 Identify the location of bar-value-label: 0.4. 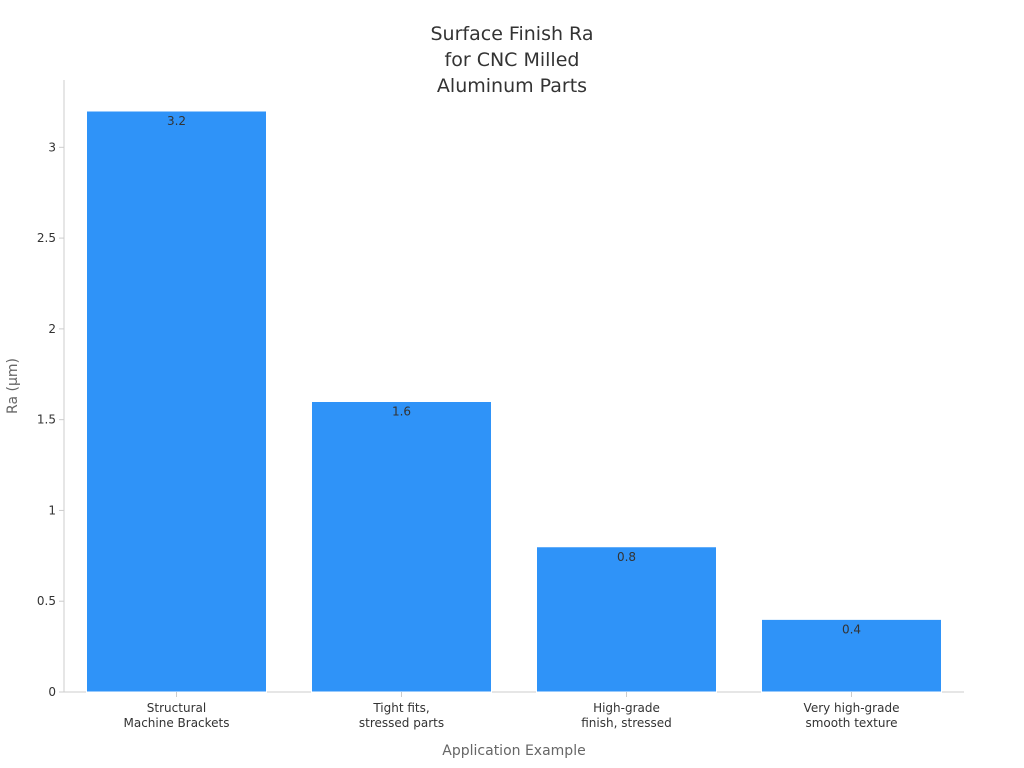
(851, 629).